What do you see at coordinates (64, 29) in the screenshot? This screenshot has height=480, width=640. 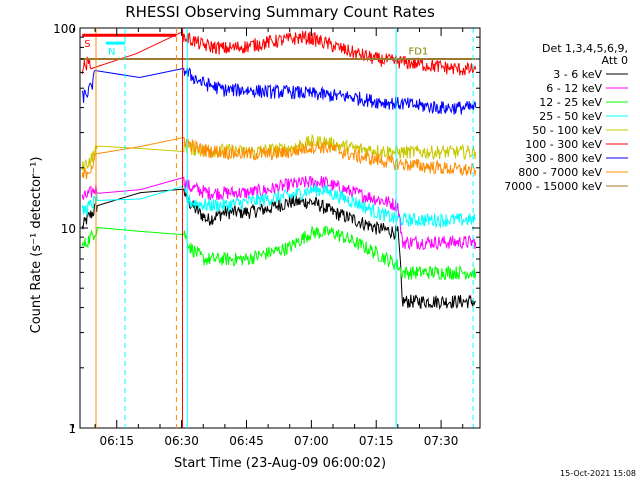 I see `y-tick-label-2: 100` at bounding box center [64, 29].